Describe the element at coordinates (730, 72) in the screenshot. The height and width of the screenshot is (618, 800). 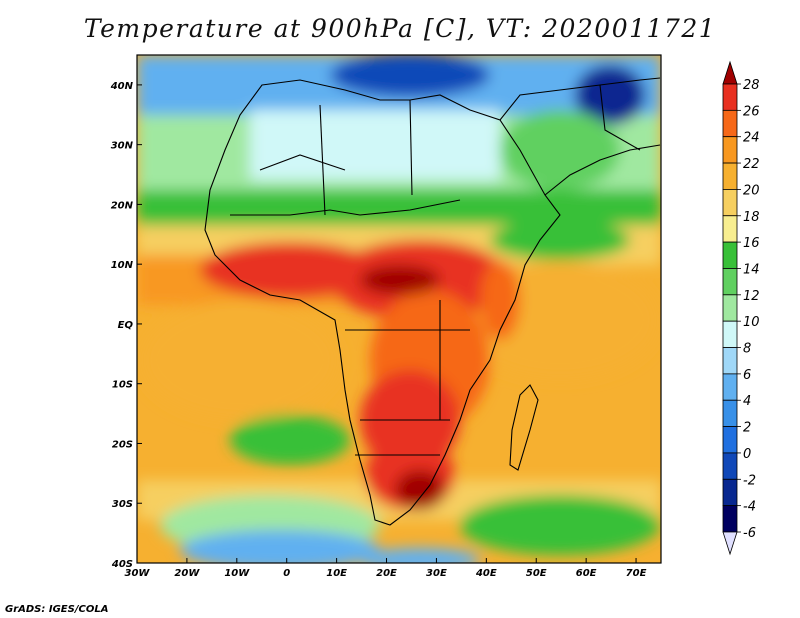
I see `colorbar-max-arrow` at that location.